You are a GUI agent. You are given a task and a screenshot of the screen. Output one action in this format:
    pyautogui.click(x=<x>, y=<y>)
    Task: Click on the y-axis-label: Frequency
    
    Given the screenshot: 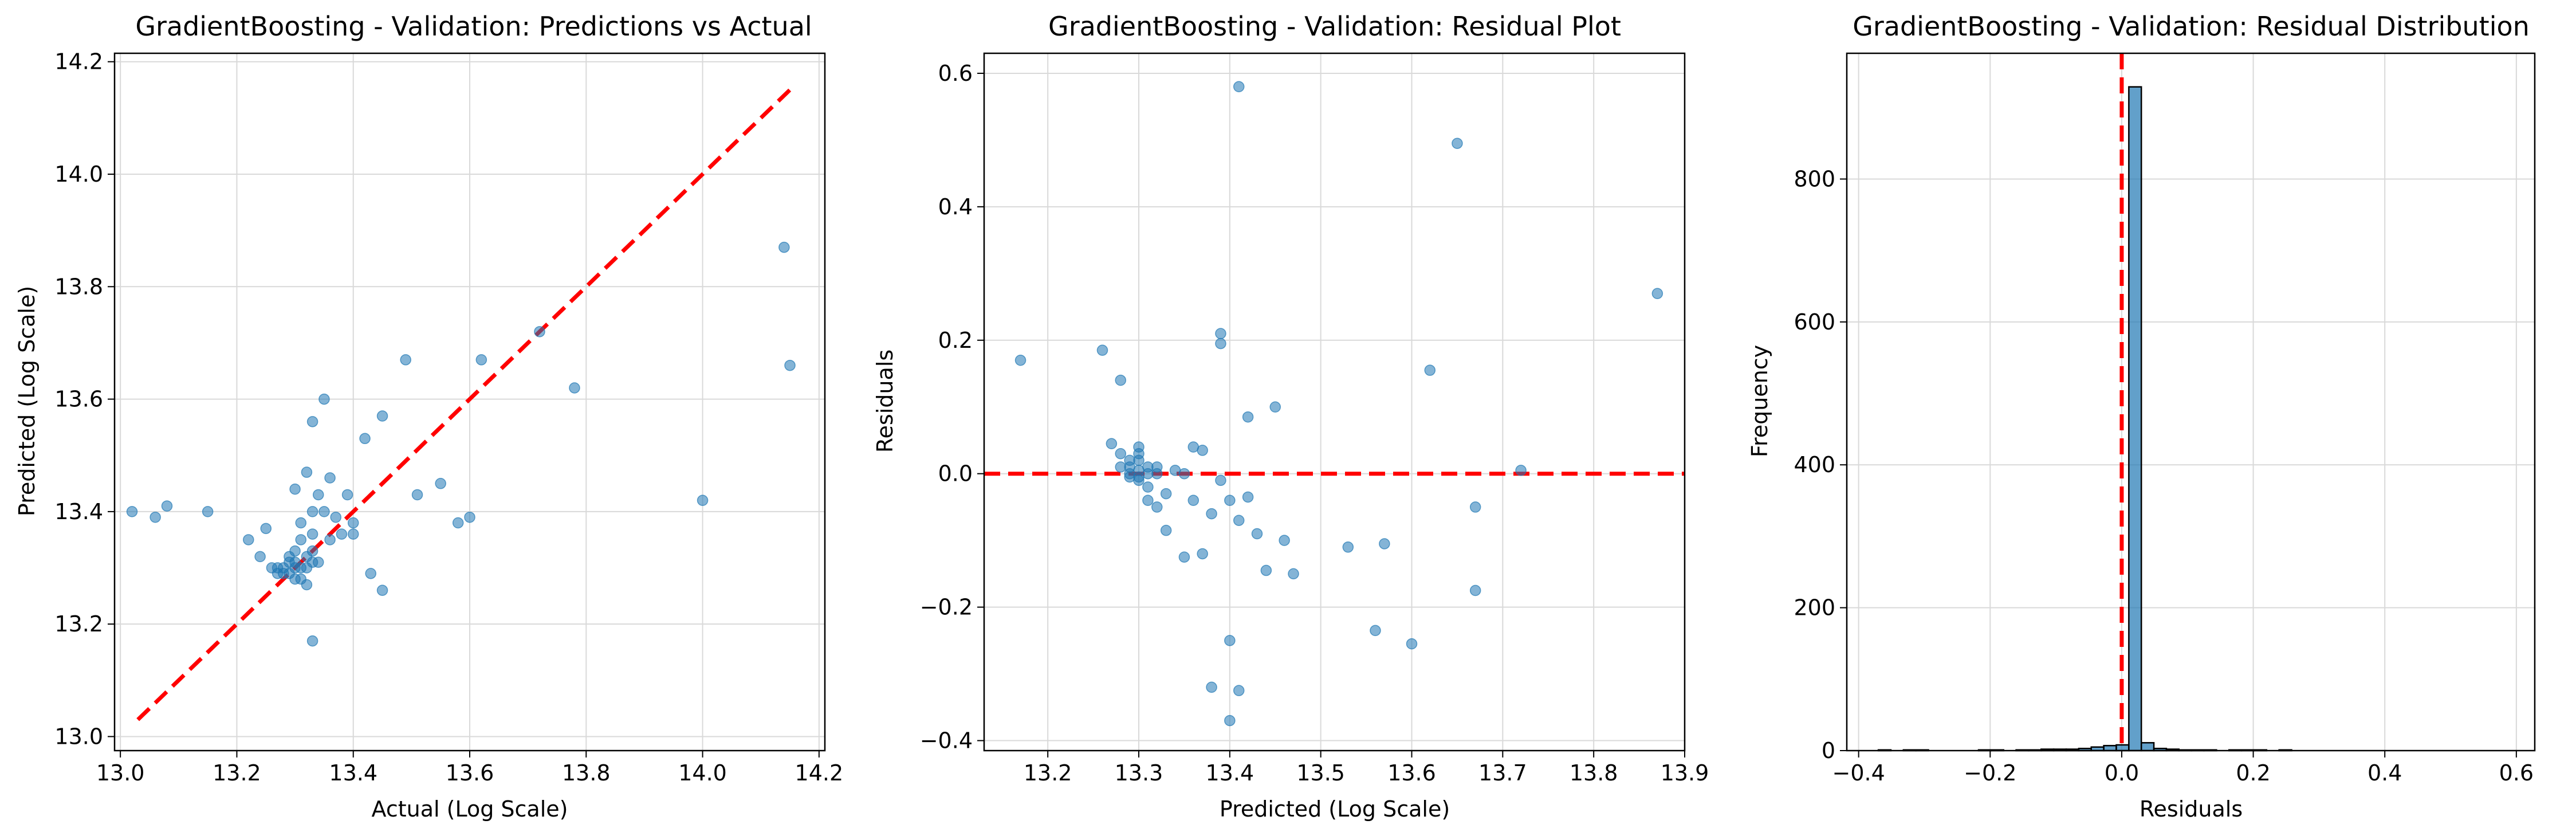 What is the action you would take?
    pyautogui.click(x=1759, y=401)
    